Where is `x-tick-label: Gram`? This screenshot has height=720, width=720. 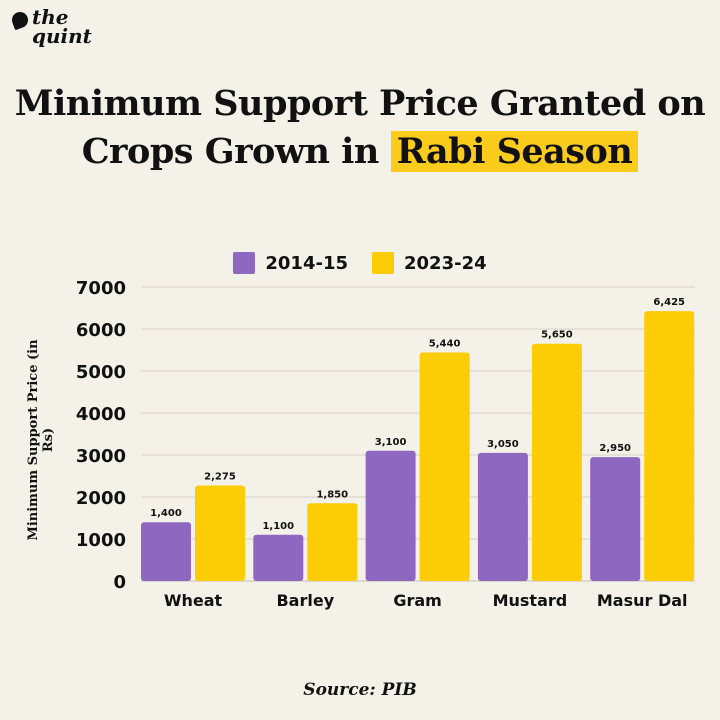
x-tick-label: Gram is located at coordinates (417, 600).